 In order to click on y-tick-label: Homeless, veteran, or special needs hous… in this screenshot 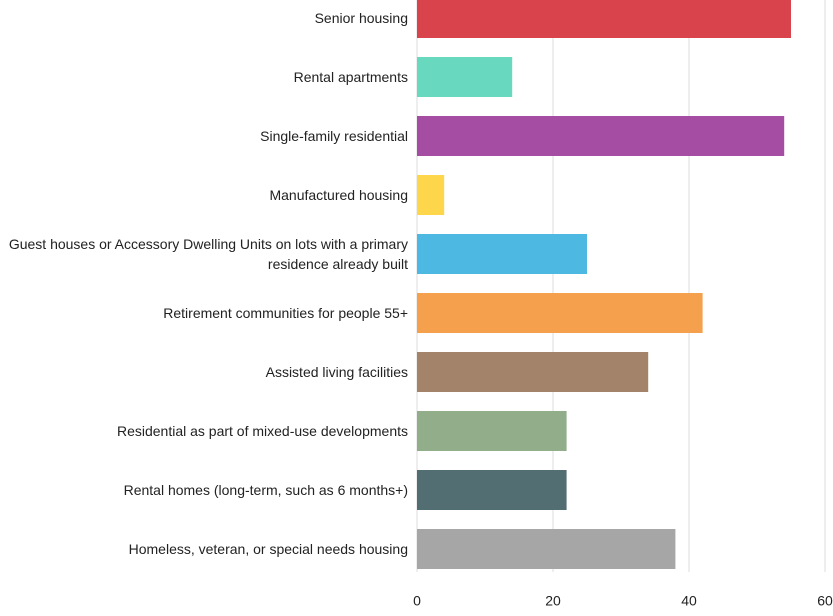, I will do `click(268, 549)`.